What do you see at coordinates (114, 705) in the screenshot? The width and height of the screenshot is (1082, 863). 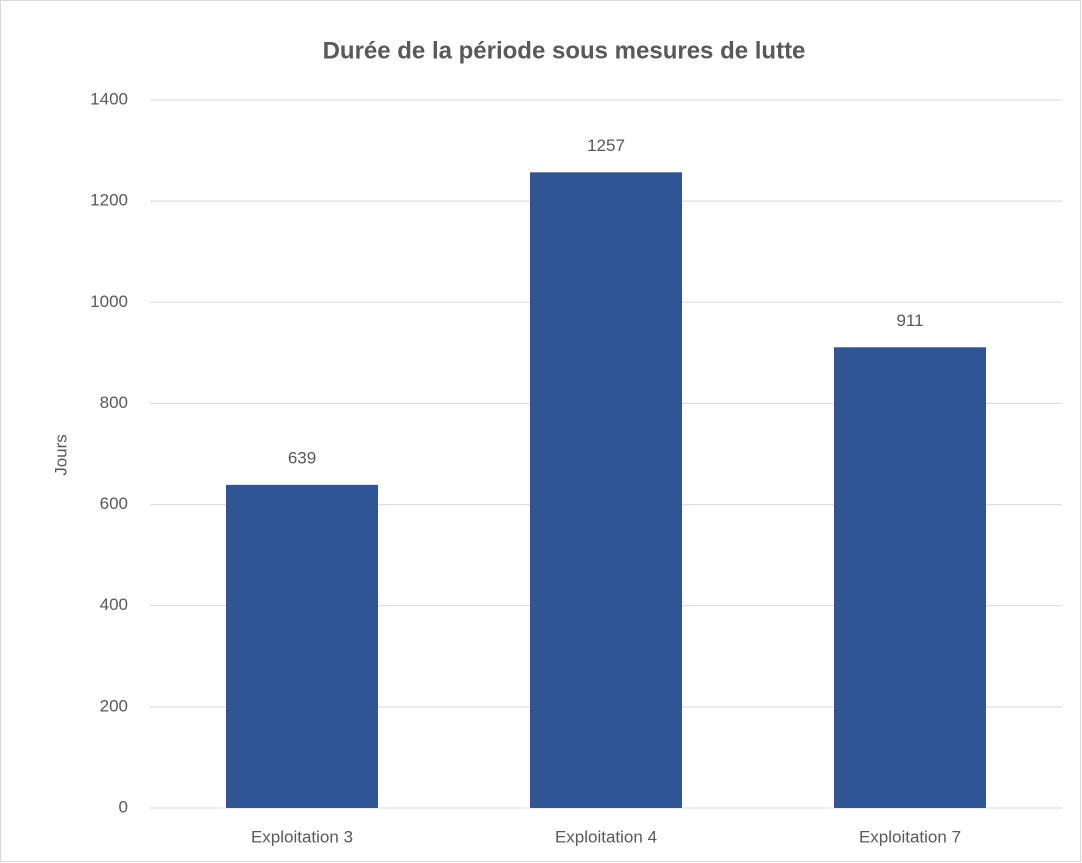 I see `y-tick-label: 200` at bounding box center [114, 705].